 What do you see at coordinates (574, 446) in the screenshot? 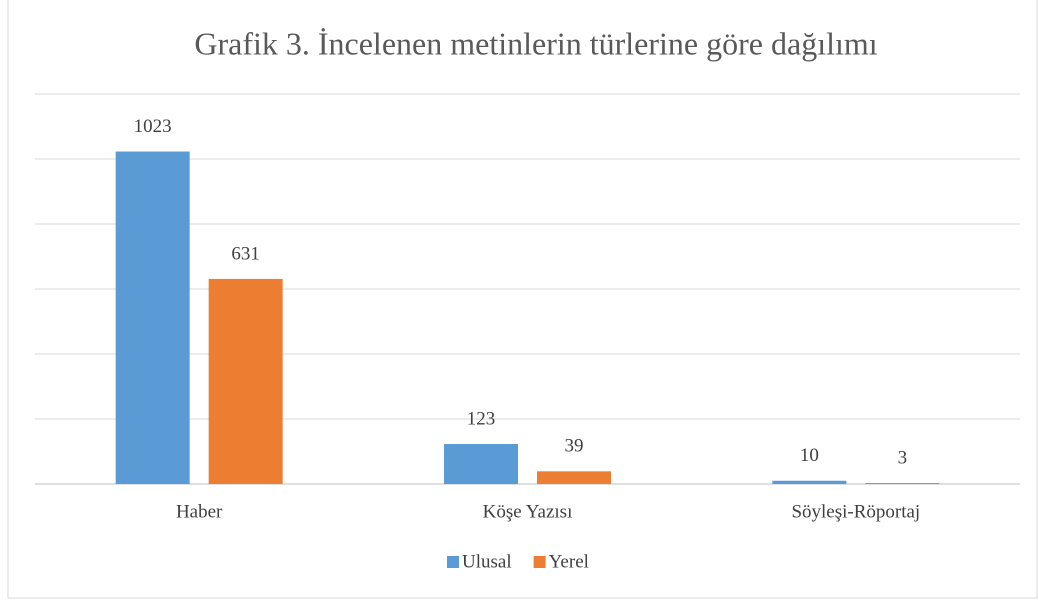
I see `data-label: 39` at bounding box center [574, 446].